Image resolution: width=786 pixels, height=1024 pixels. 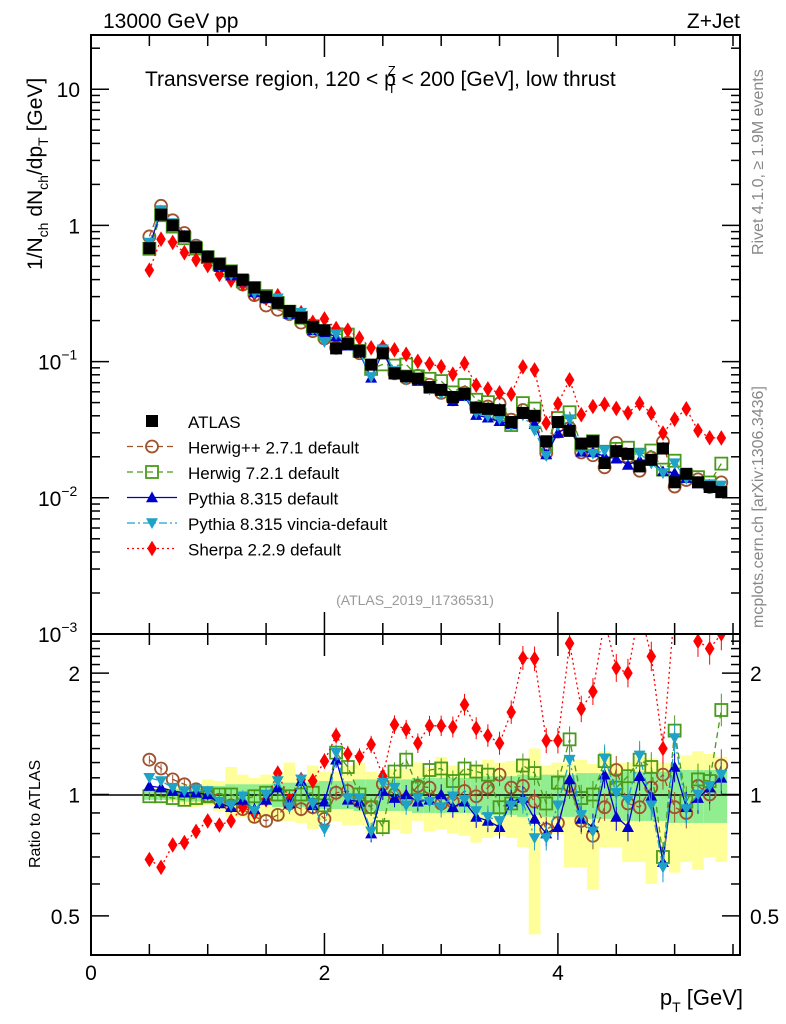 I want to click on plot-title-post: < 200 [GeV], low thrust, so click(x=506, y=79).